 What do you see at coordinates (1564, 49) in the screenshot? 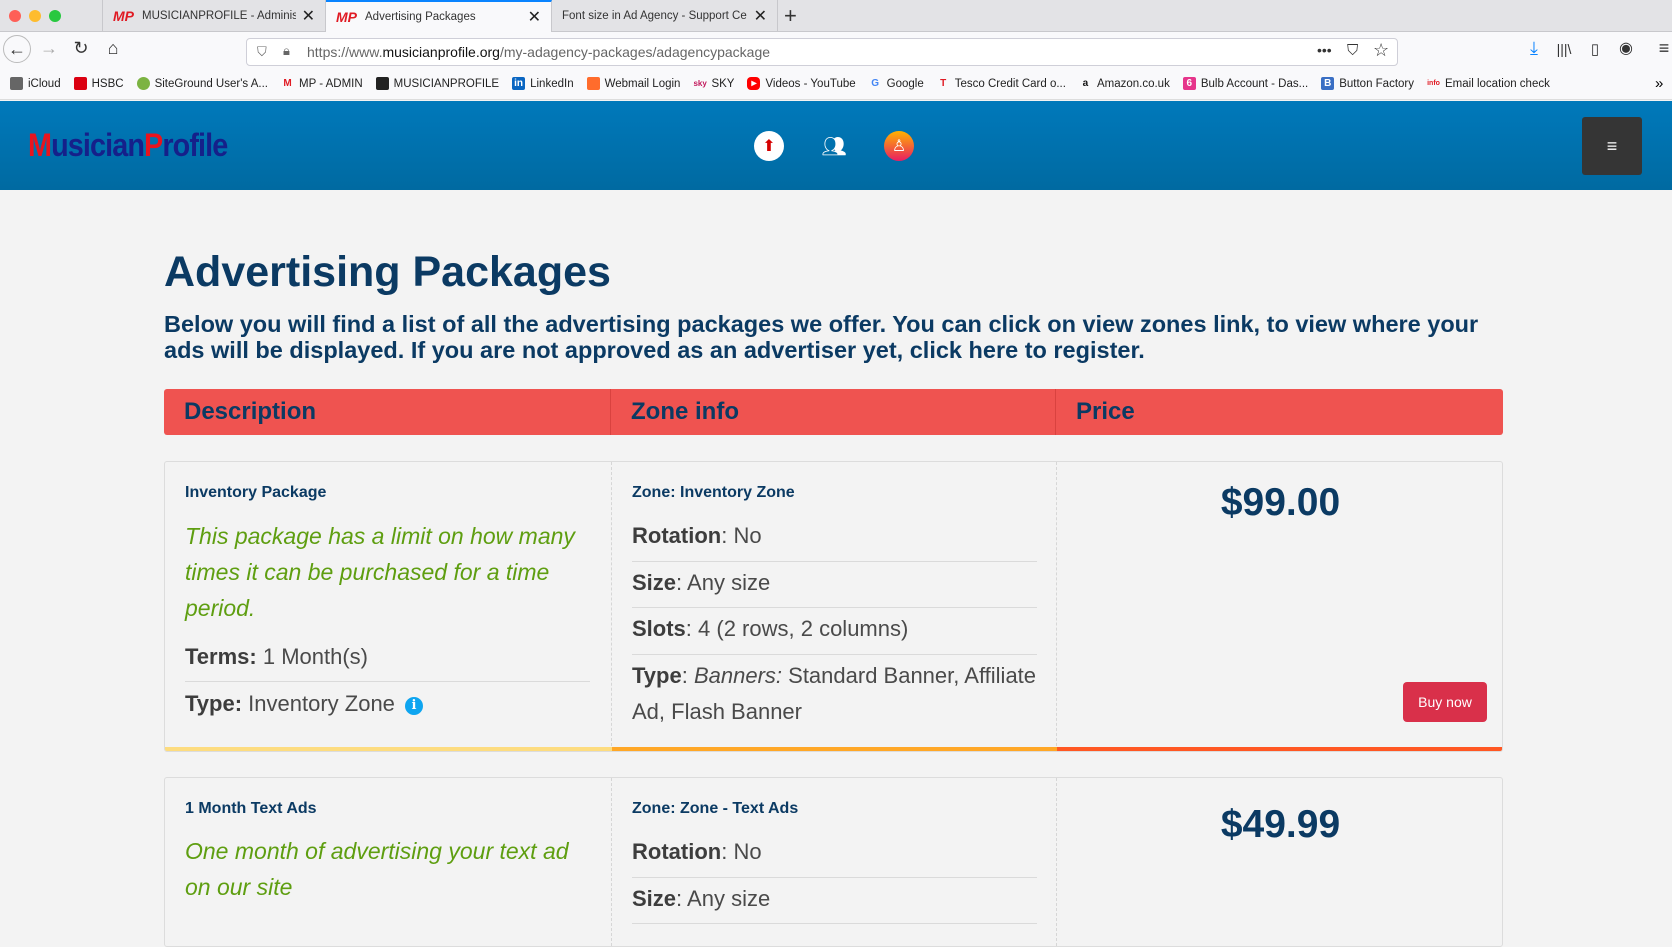
I see `library-icon: |||\` at bounding box center [1564, 49].